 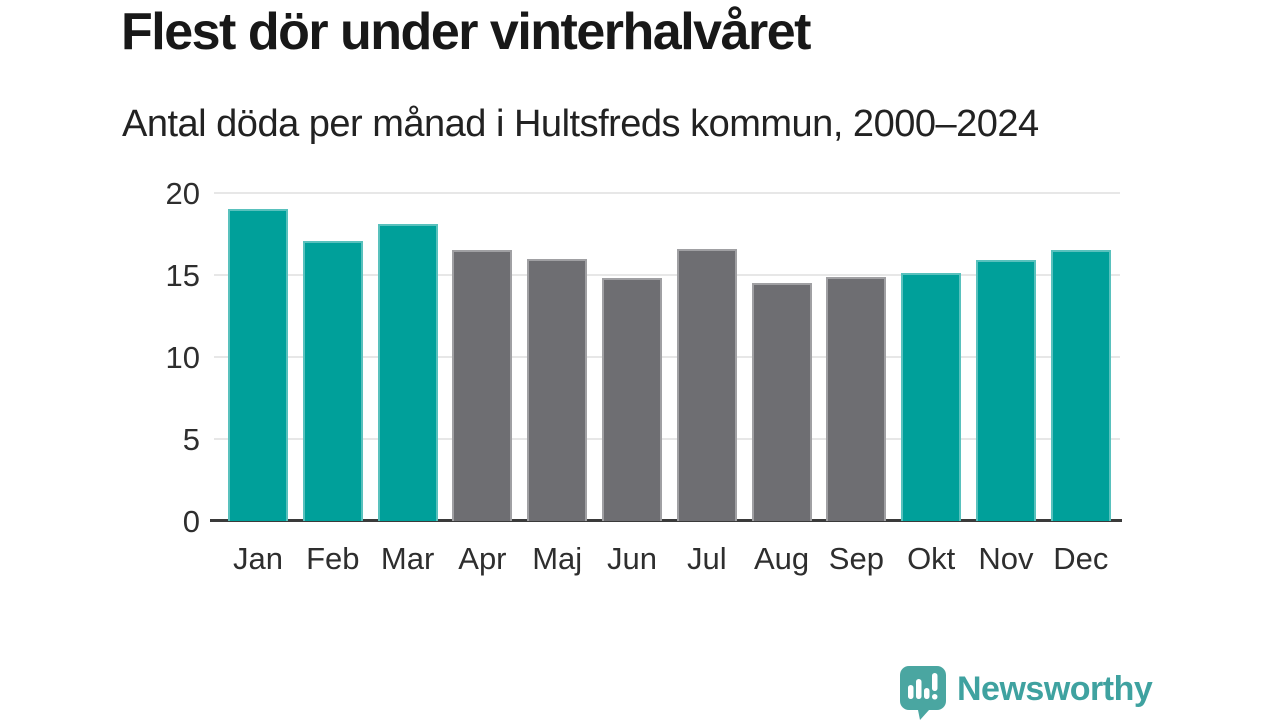 I want to click on x-tick-label-jul: Jul, so click(x=706, y=558).